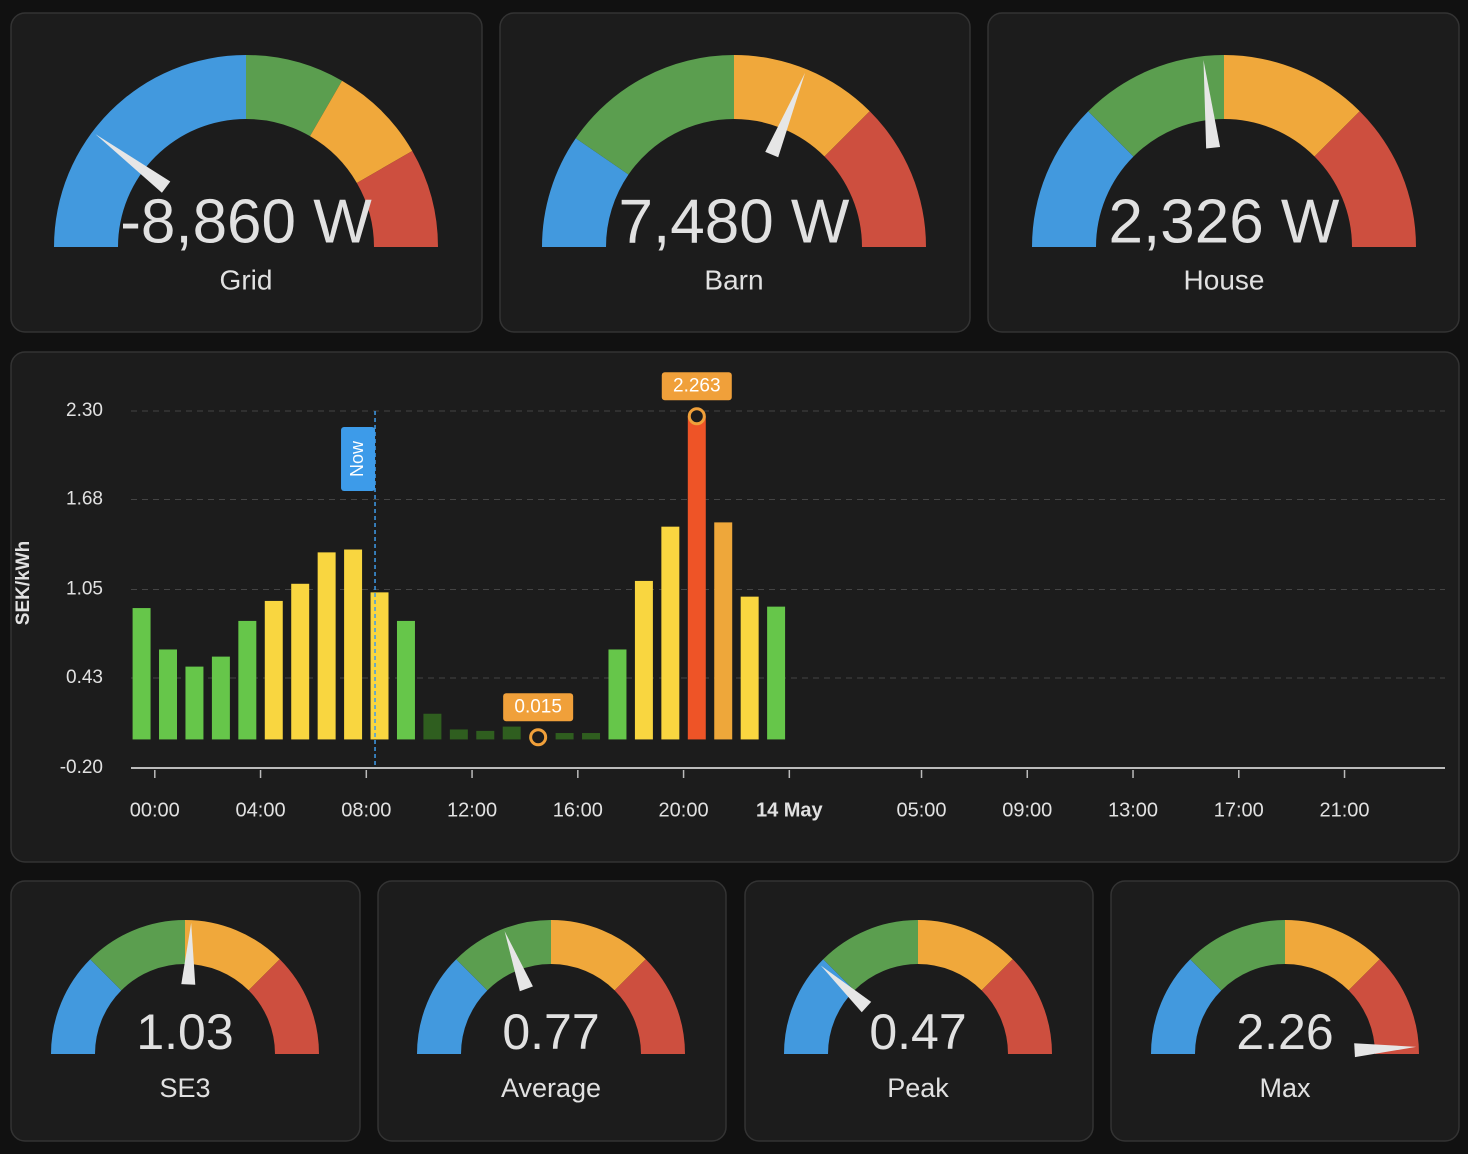 This screenshot has height=1154, width=1468. I want to click on gauge-value: 1.03, so click(184, 1032).